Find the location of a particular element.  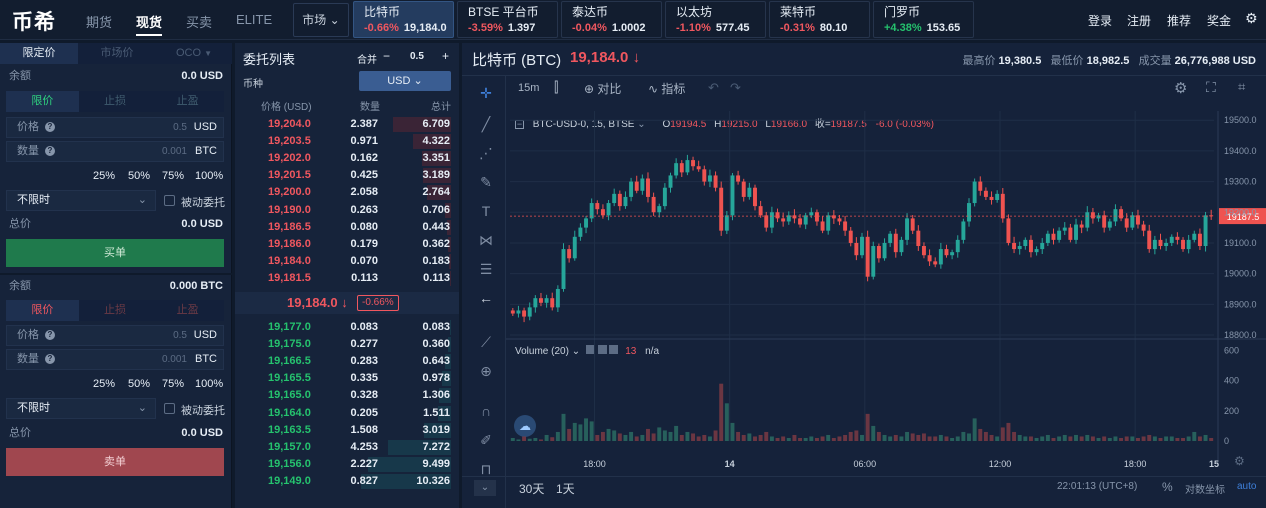

ask-row: 19,184.0 0.070 0.183 is located at coordinates (347, 261).